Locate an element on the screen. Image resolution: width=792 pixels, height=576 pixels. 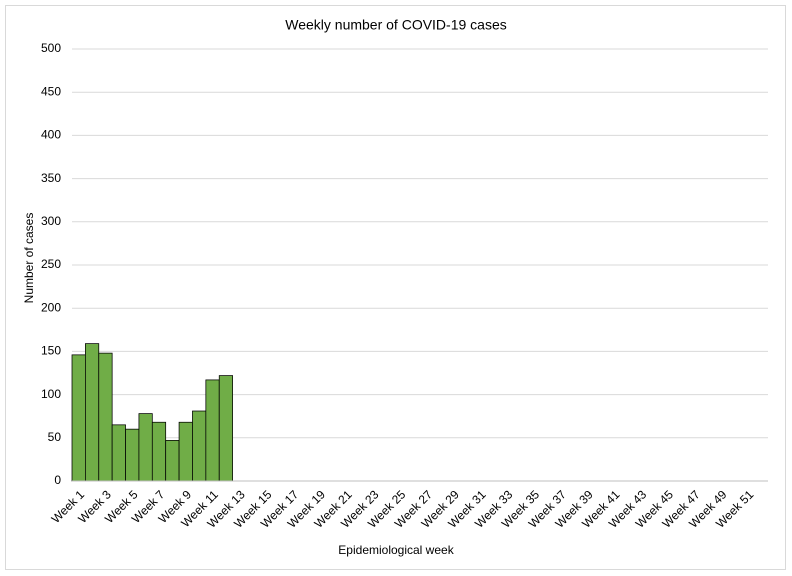
y-tick-label: 200 is located at coordinates (51, 307).